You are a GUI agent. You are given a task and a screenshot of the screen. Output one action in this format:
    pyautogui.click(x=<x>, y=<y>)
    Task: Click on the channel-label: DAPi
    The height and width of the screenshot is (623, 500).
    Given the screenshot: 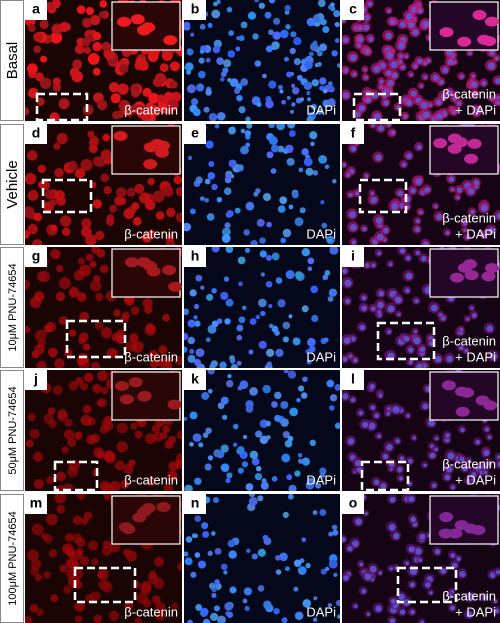 What is the action you would take?
    pyautogui.click(x=321, y=233)
    